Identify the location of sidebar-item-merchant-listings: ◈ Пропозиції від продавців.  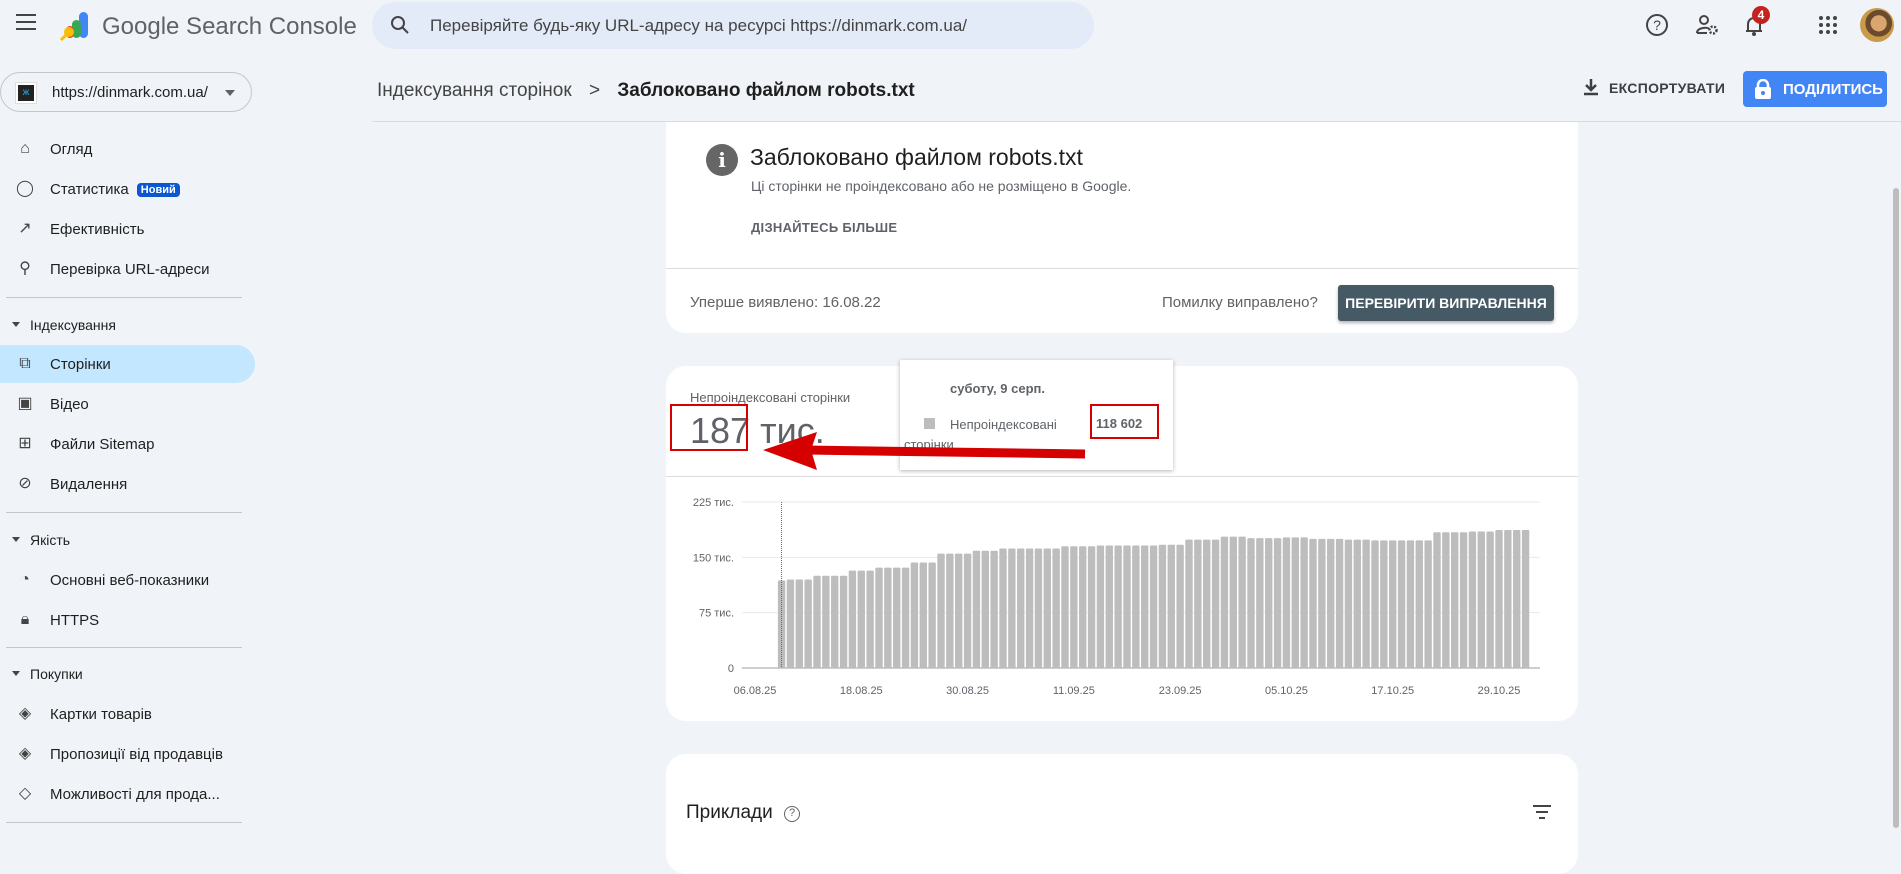
(127, 754).